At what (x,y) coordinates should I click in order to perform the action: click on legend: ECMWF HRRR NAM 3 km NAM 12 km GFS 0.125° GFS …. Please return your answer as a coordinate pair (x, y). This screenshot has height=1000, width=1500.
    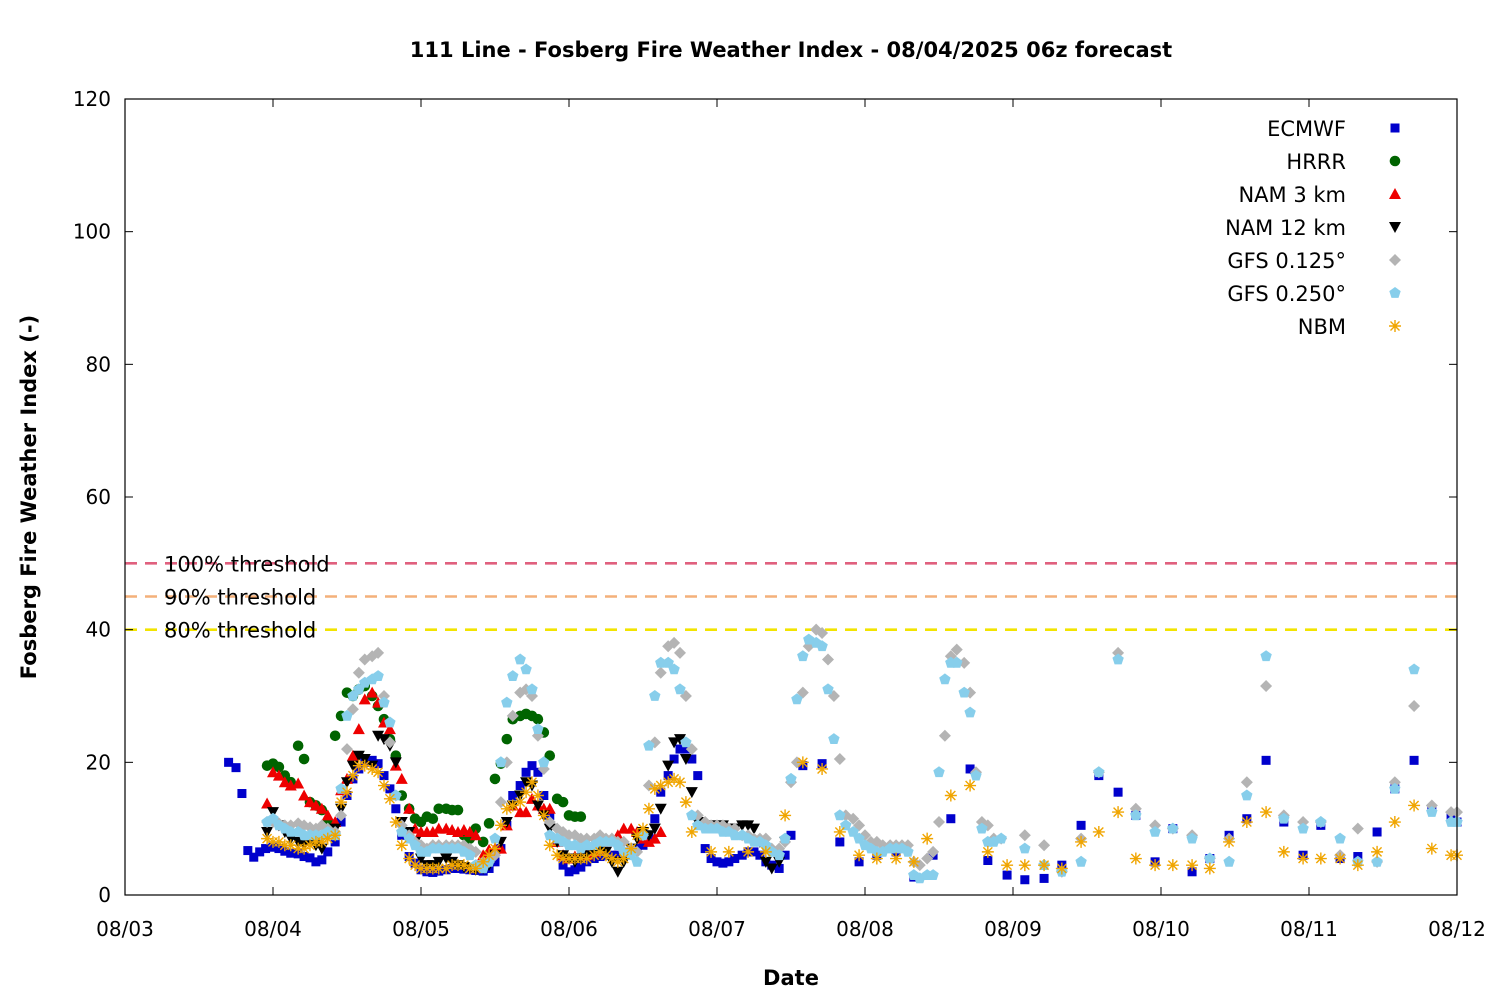
    Looking at the image, I should click on (1313, 228).